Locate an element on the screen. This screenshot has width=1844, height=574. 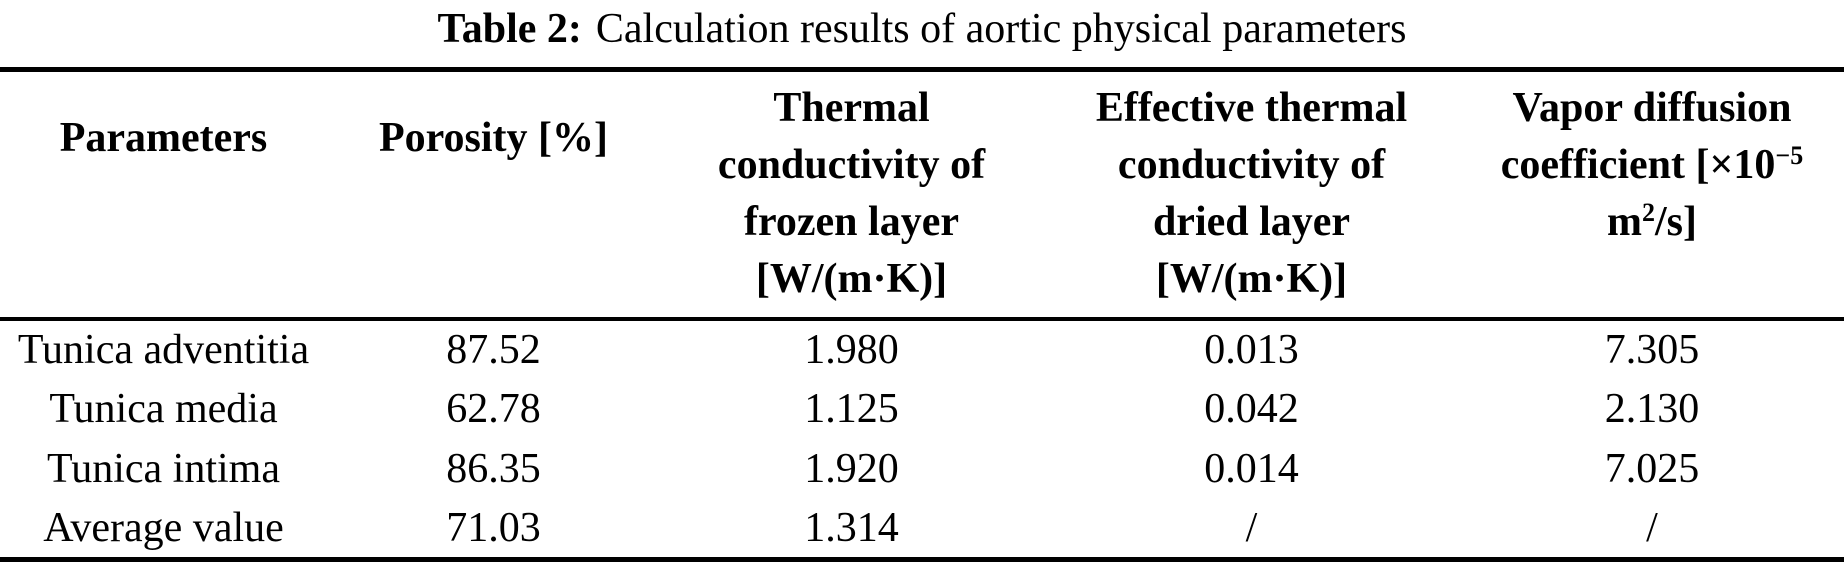
cell-porosity: 86.35 is located at coordinates (493, 469).